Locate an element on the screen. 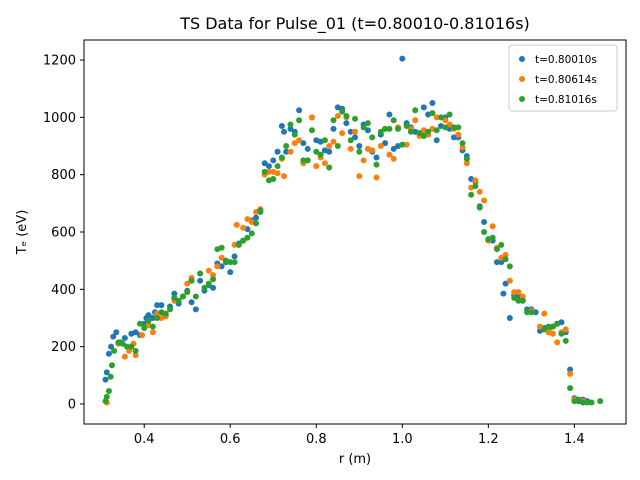 The height and width of the screenshot is (480, 640). legend-entry: t=0.81016s is located at coordinates (566, 100).